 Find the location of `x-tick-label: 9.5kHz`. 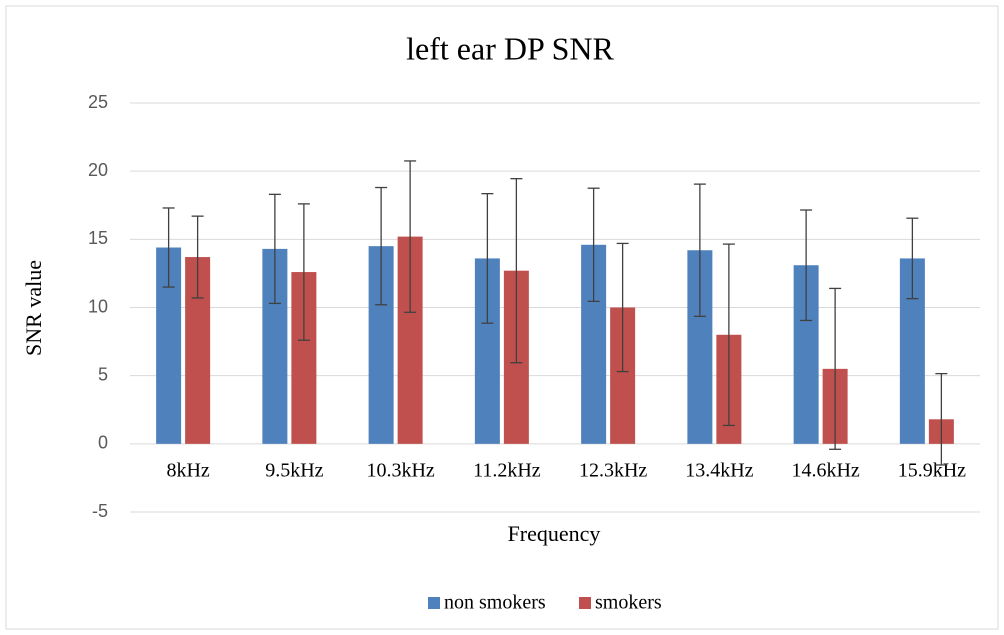

x-tick-label: 9.5kHz is located at coordinates (294, 471).